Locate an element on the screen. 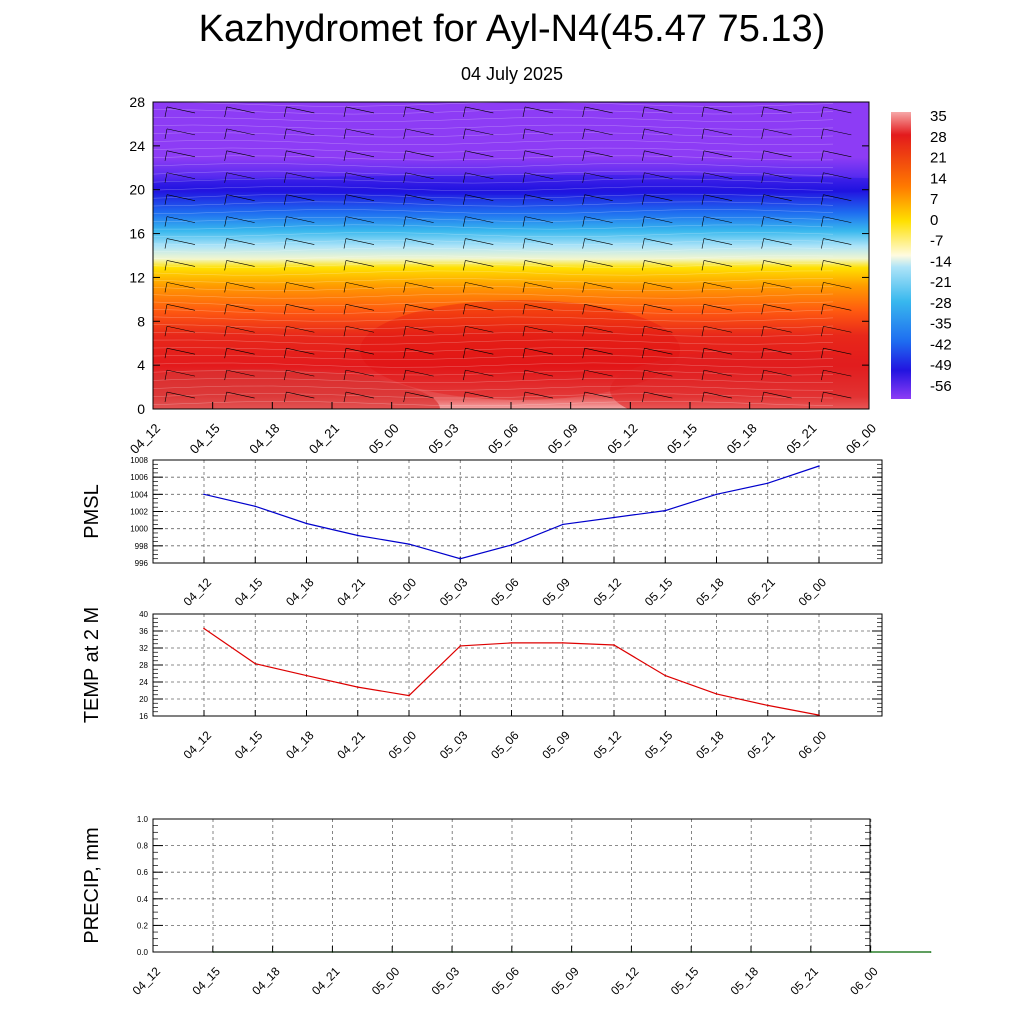 The image size is (1024, 1024). y-tick-label: 0.2 is located at coordinates (143, 925).